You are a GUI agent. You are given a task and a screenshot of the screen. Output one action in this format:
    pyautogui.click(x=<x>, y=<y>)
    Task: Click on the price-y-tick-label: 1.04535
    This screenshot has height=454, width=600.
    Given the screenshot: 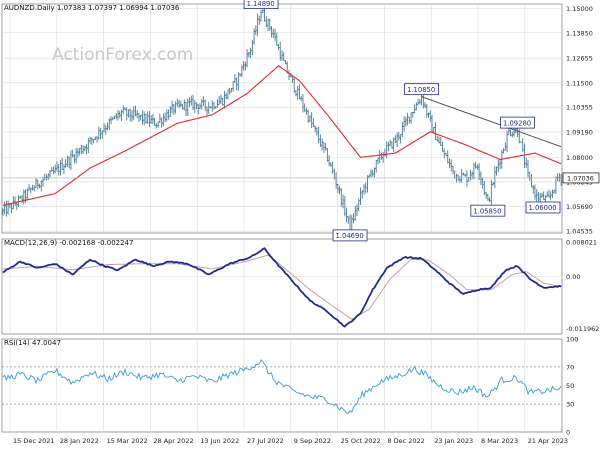 What is the action you would take?
    pyautogui.click(x=579, y=232)
    